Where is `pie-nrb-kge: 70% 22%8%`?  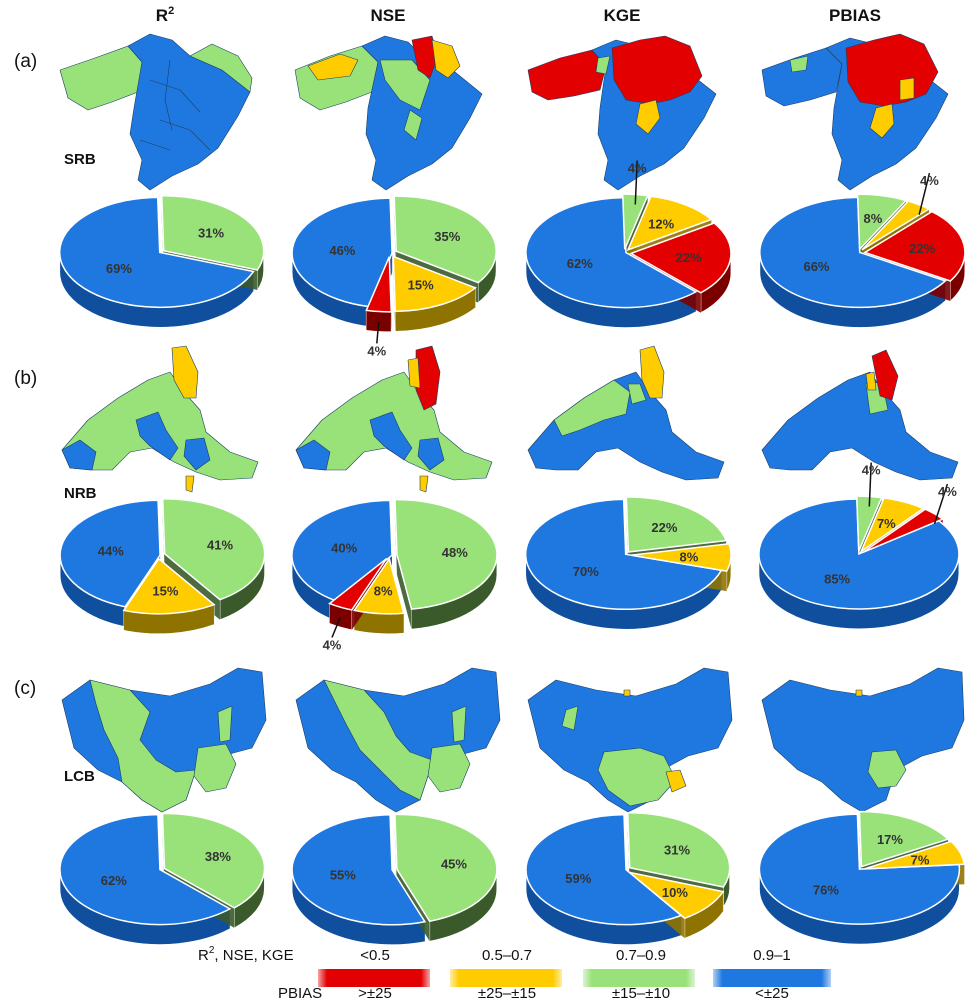 pie-nrb-kge: 70% 22%8% is located at coordinates (628, 563).